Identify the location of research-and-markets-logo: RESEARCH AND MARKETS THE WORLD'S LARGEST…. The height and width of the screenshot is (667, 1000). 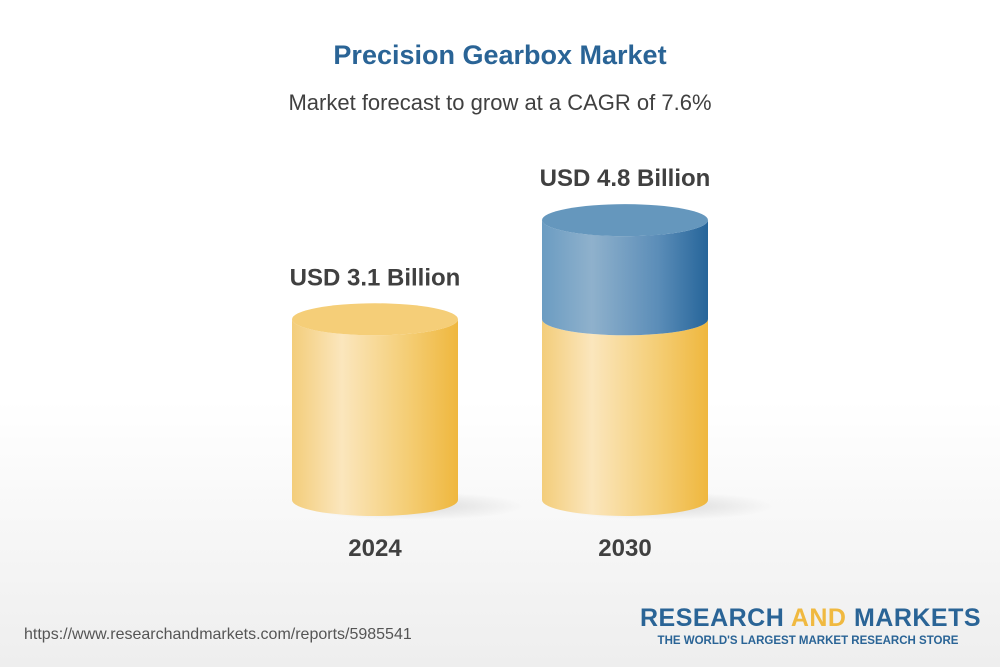
(810, 625).